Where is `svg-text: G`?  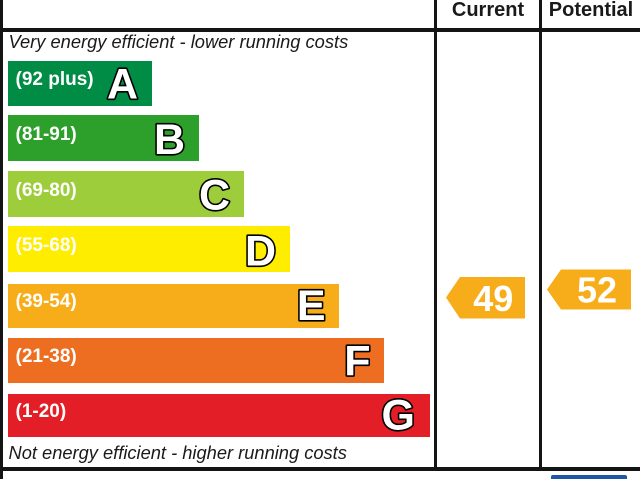
svg-text: G is located at coordinates (398, 415).